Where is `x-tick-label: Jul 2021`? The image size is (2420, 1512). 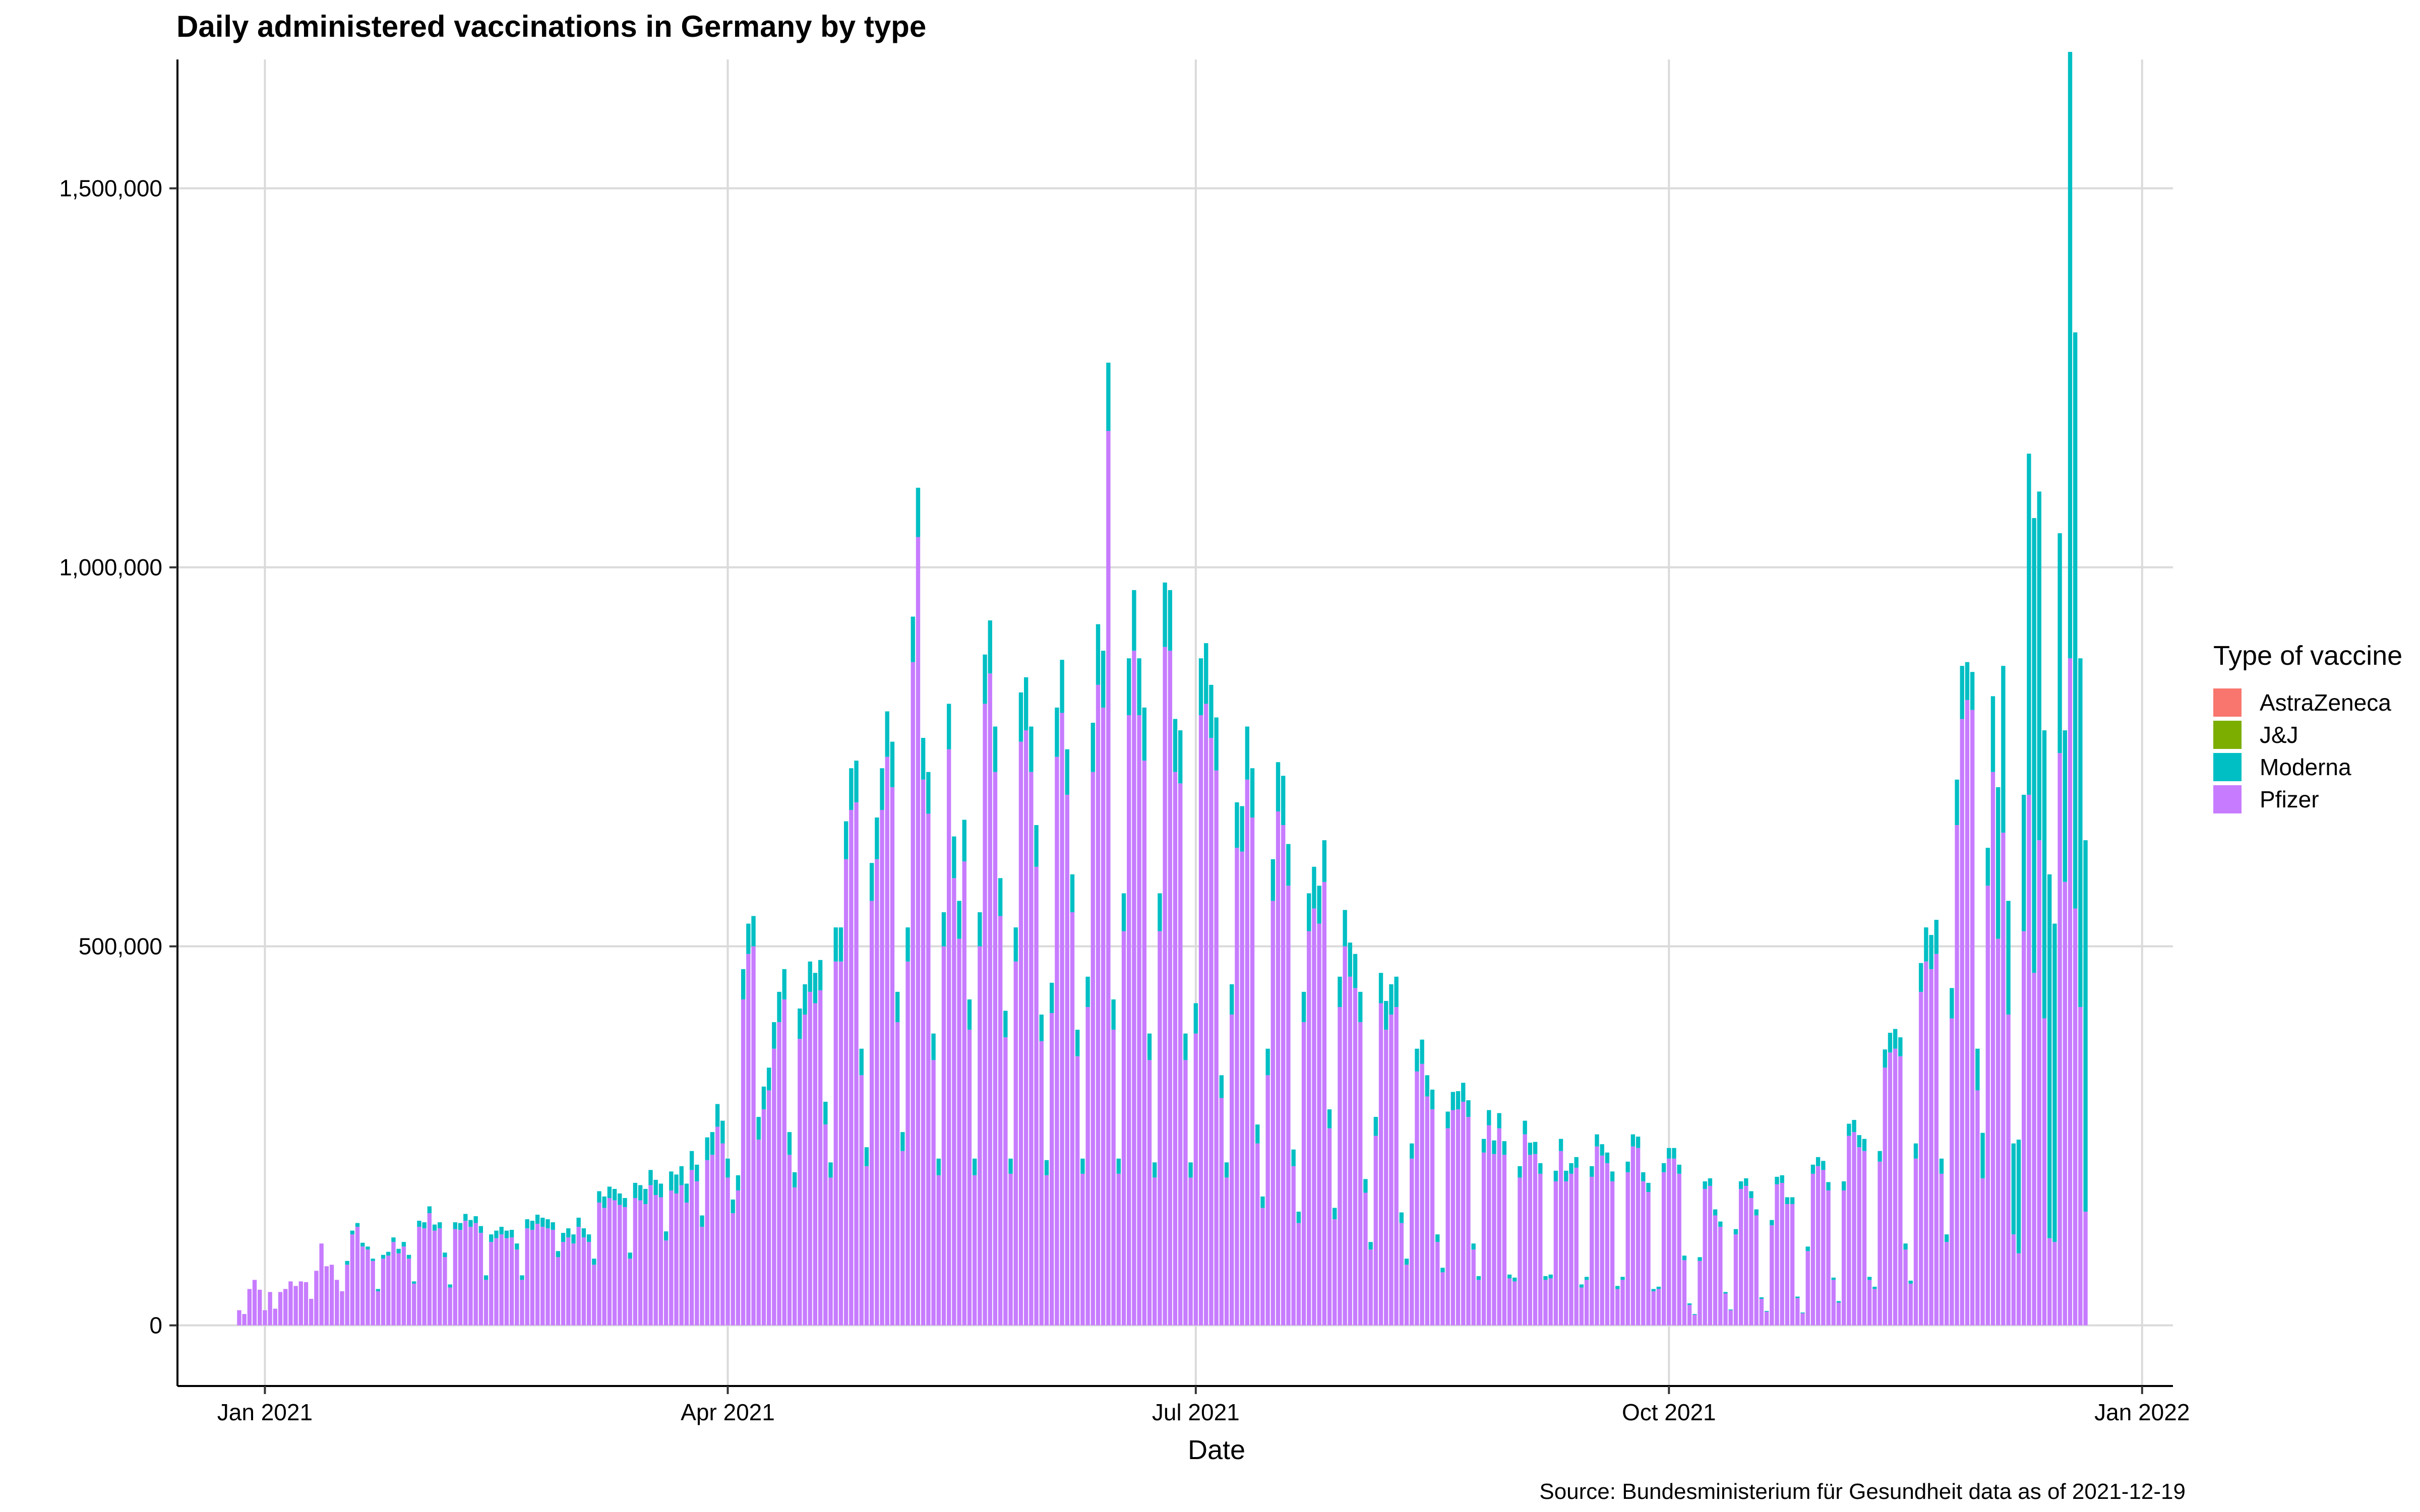
x-tick-label: Jul 2021 is located at coordinates (1196, 1412).